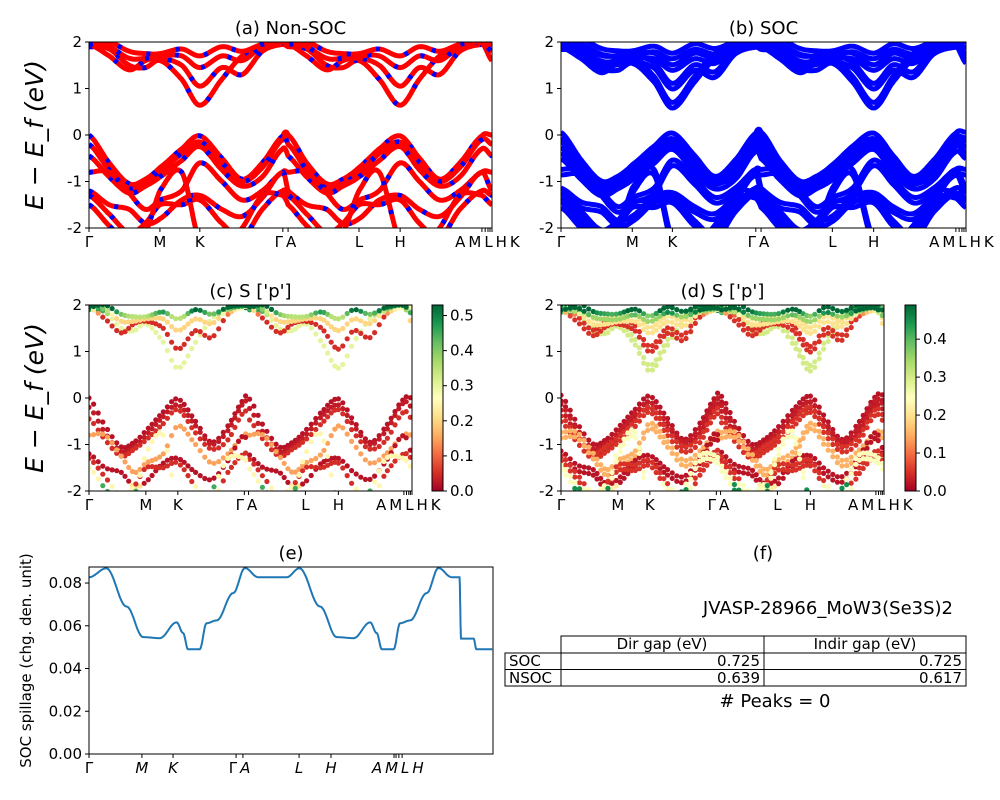 Image resolution: width=1000 pixels, height=800 pixels. Describe the element at coordinates (65, 711) in the screenshot. I see `y-tick-label: 0.02` at that location.